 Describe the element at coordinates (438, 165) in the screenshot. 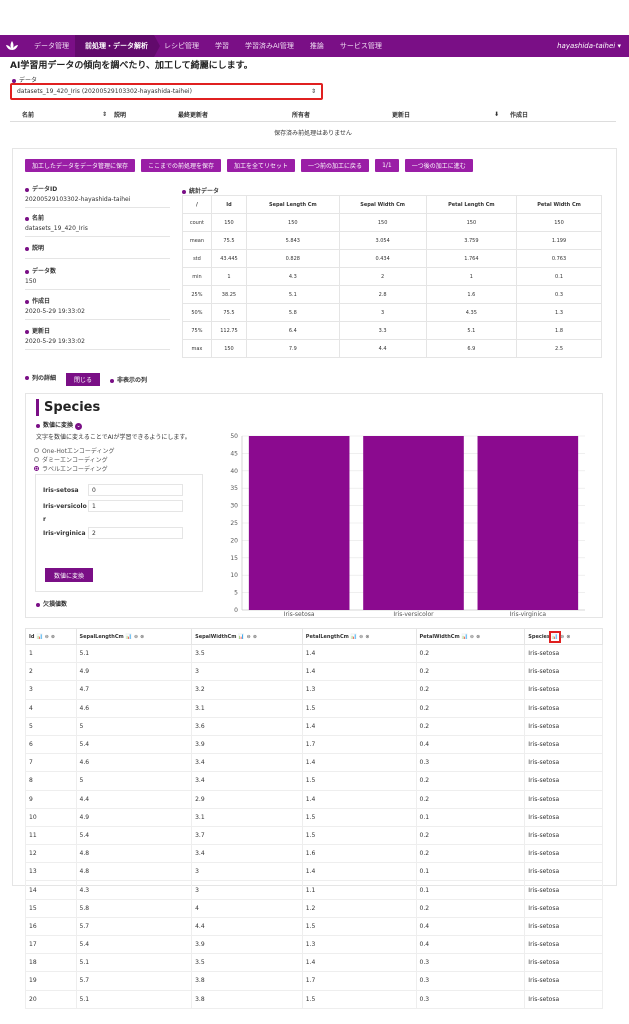

I see `redo-button: 一つ後の加工に進む` at that location.